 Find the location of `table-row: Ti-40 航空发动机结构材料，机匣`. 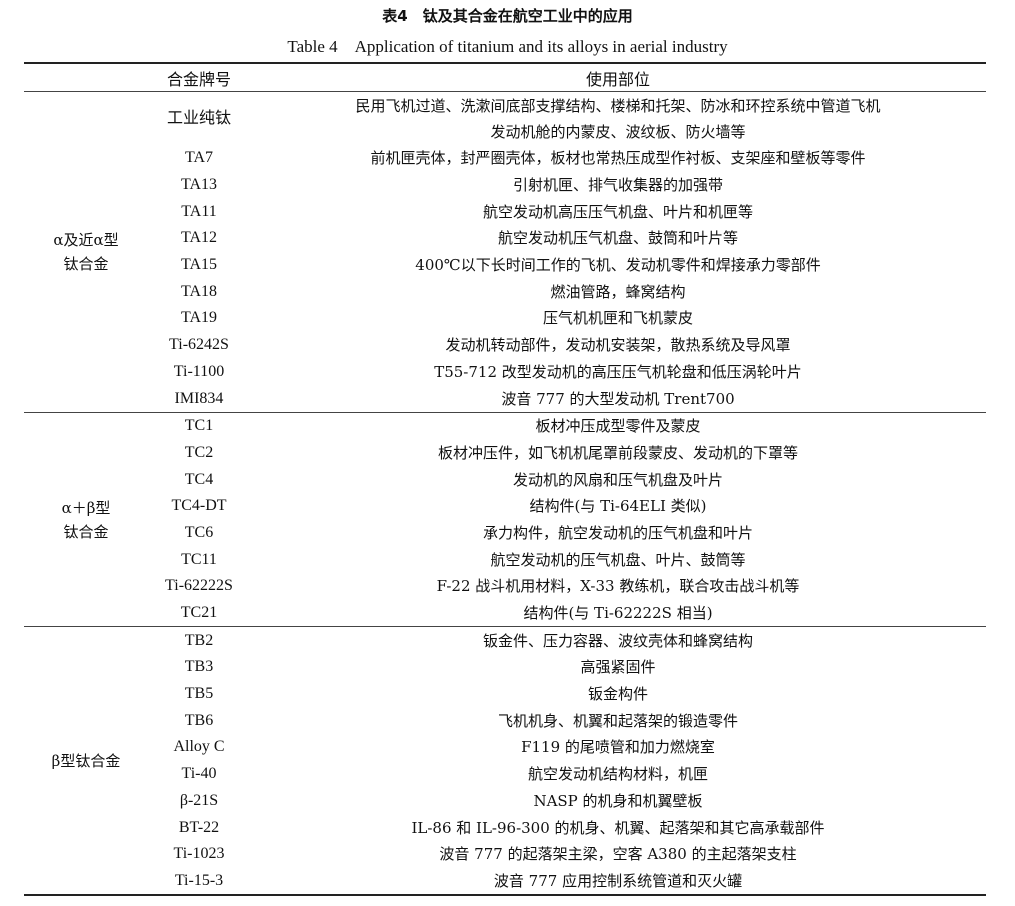

table-row: Ti-40 航空发动机结构材料，机匣 is located at coordinates (505, 774).